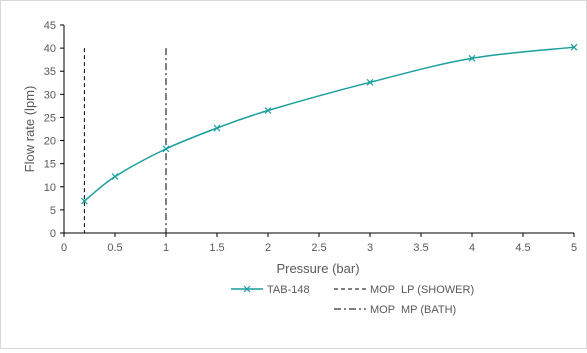 This screenshot has height=353, width=587. Describe the element at coordinates (216, 248) in the screenshot. I see `x-tick-label: 1.5` at that location.